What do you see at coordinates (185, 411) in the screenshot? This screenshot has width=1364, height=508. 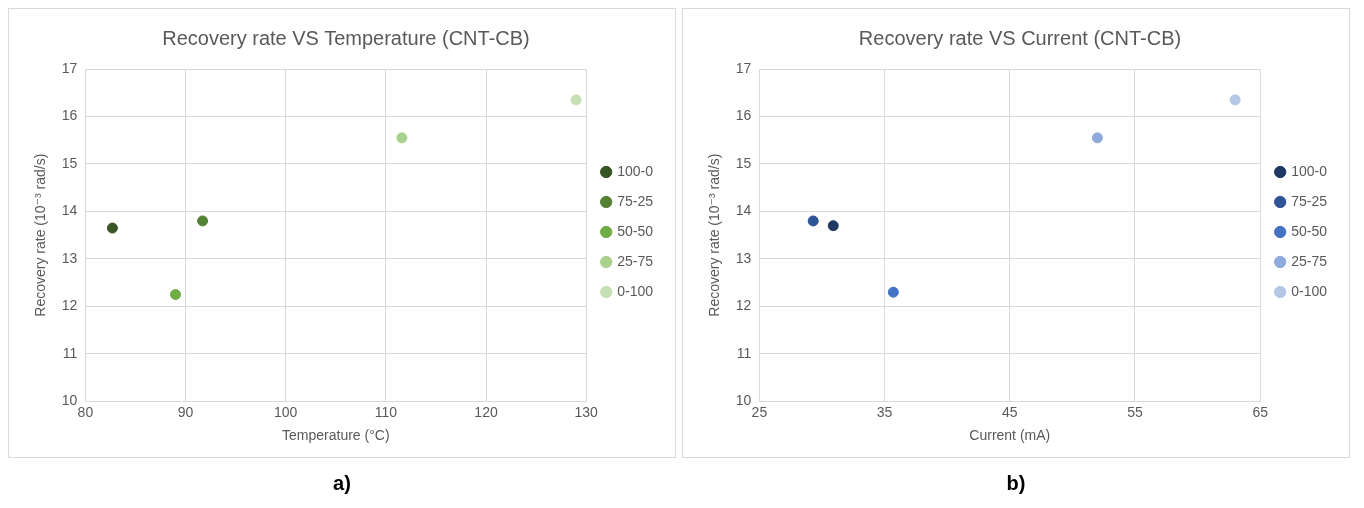 I see `x-tick-label: 90` at bounding box center [185, 411].